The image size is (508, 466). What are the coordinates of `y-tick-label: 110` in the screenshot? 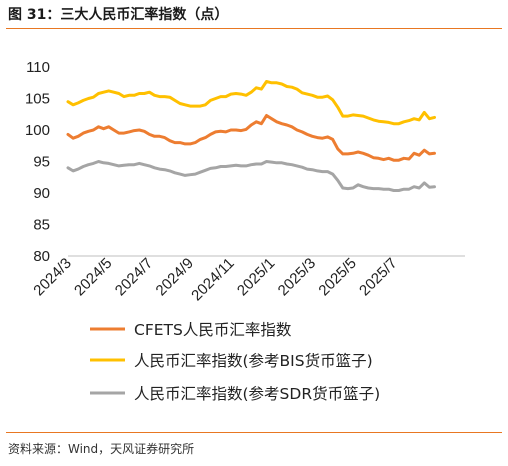 It's located at (38, 67).